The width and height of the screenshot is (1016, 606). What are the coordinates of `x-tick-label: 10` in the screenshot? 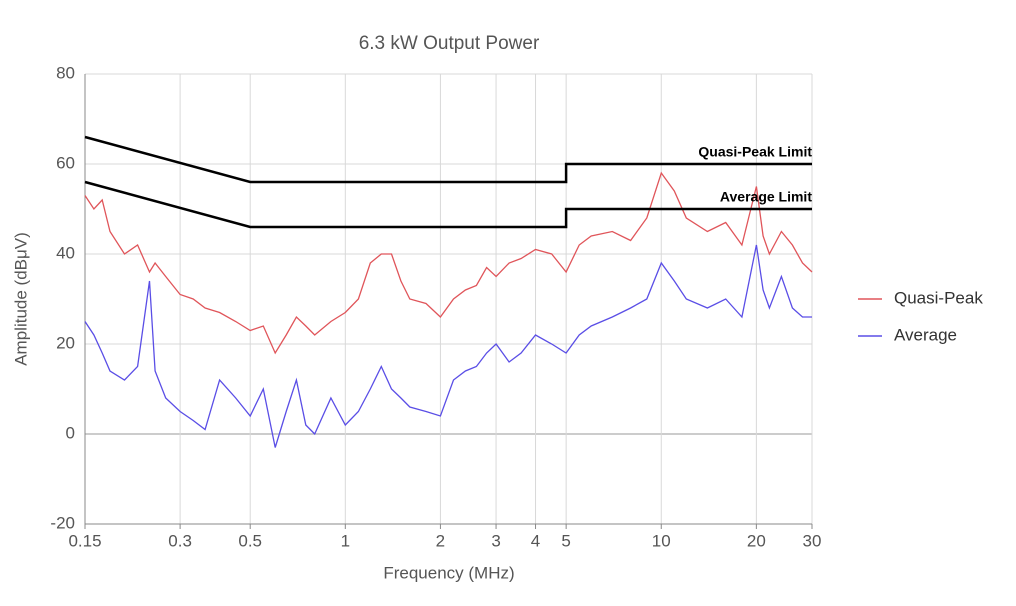 It's located at (661, 540).